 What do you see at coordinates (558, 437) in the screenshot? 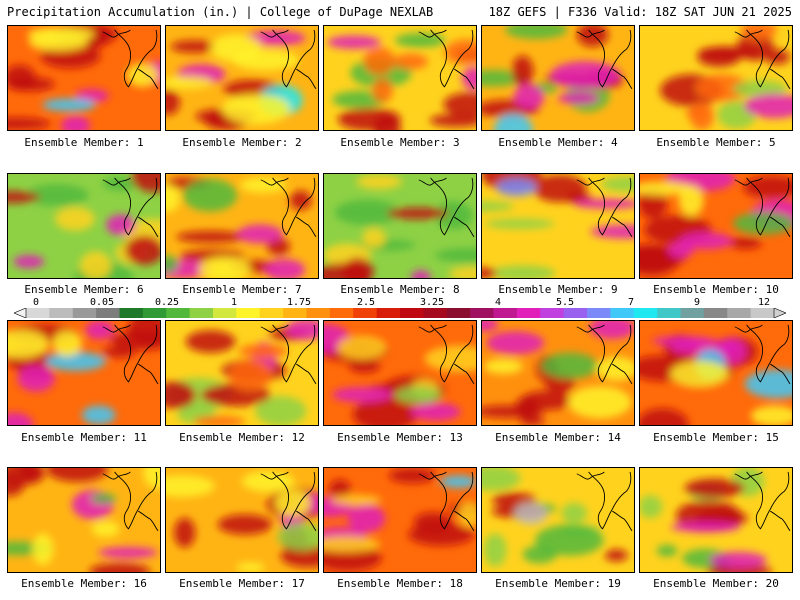
I see `ensemble-member-label: Ensemble Member: 14` at bounding box center [558, 437].